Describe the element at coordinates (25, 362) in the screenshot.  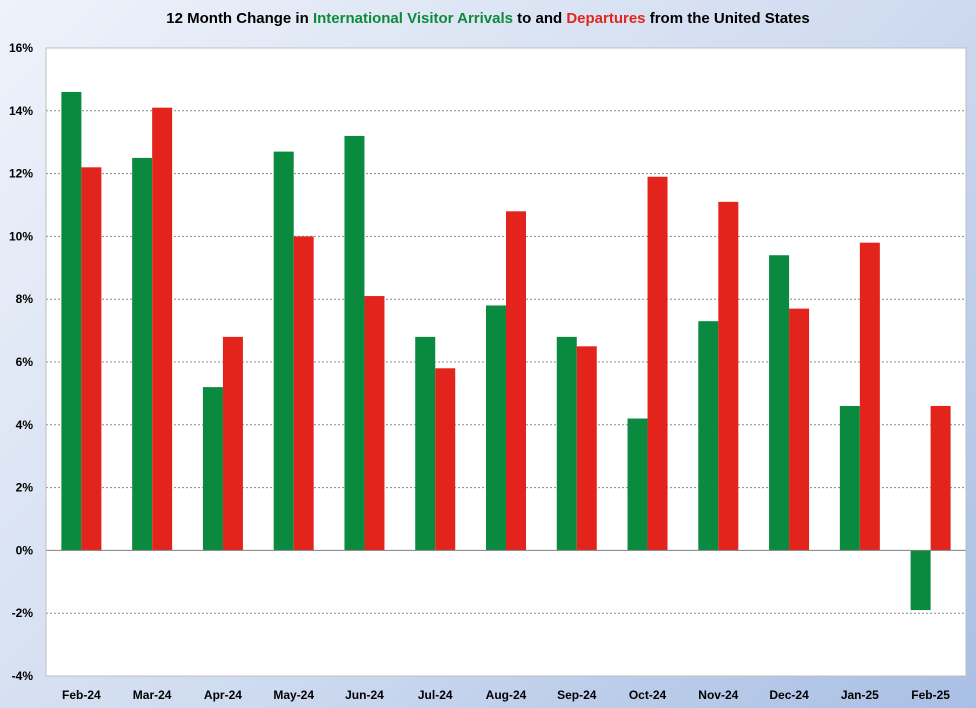
I see `y-tick-label: 6%` at that location.